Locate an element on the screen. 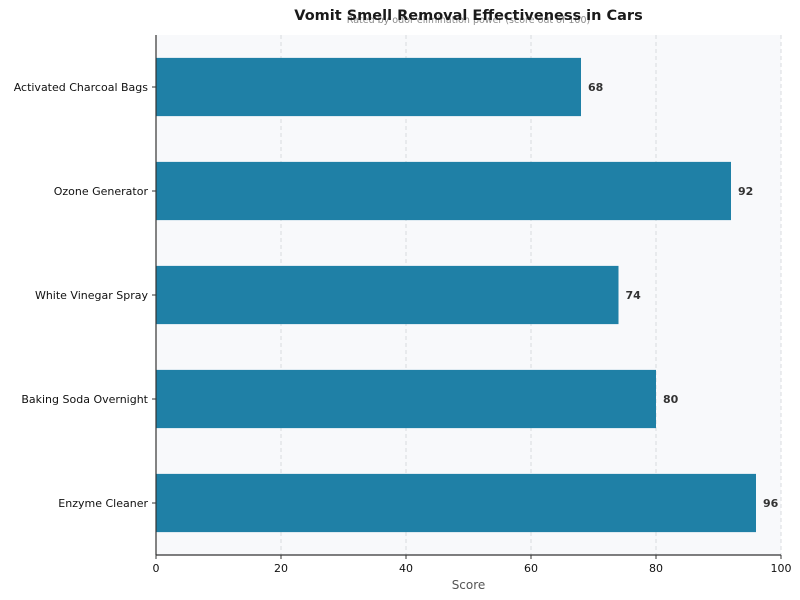 The image size is (800, 600). y-tick-label: Enzyme Cleaner is located at coordinates (103, 503).